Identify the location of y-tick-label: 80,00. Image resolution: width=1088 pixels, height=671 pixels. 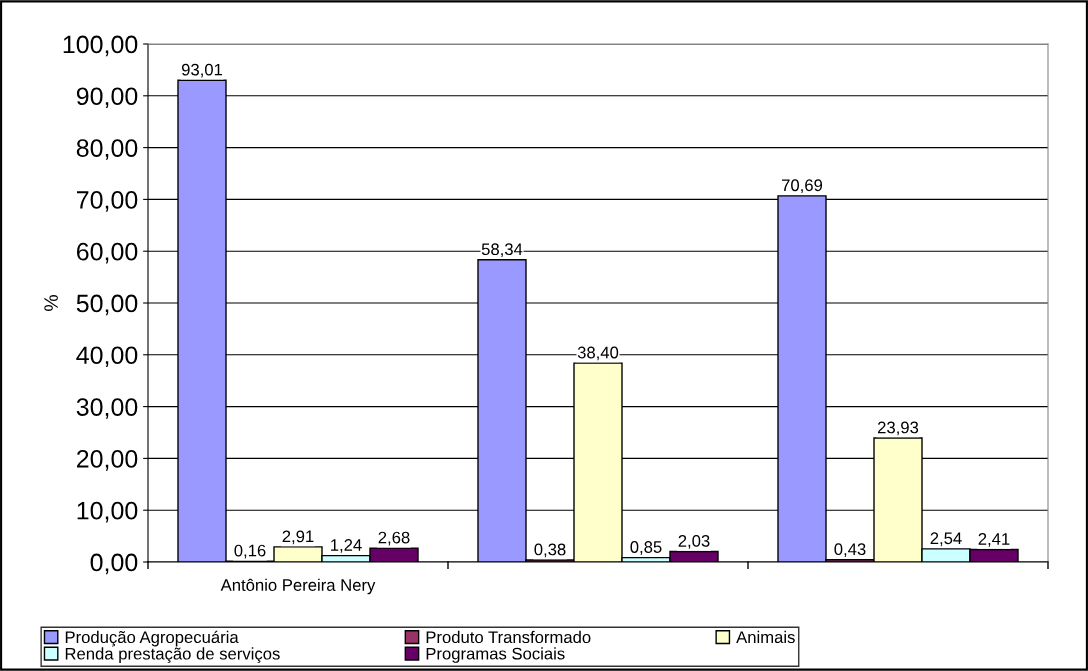
(107, 149).